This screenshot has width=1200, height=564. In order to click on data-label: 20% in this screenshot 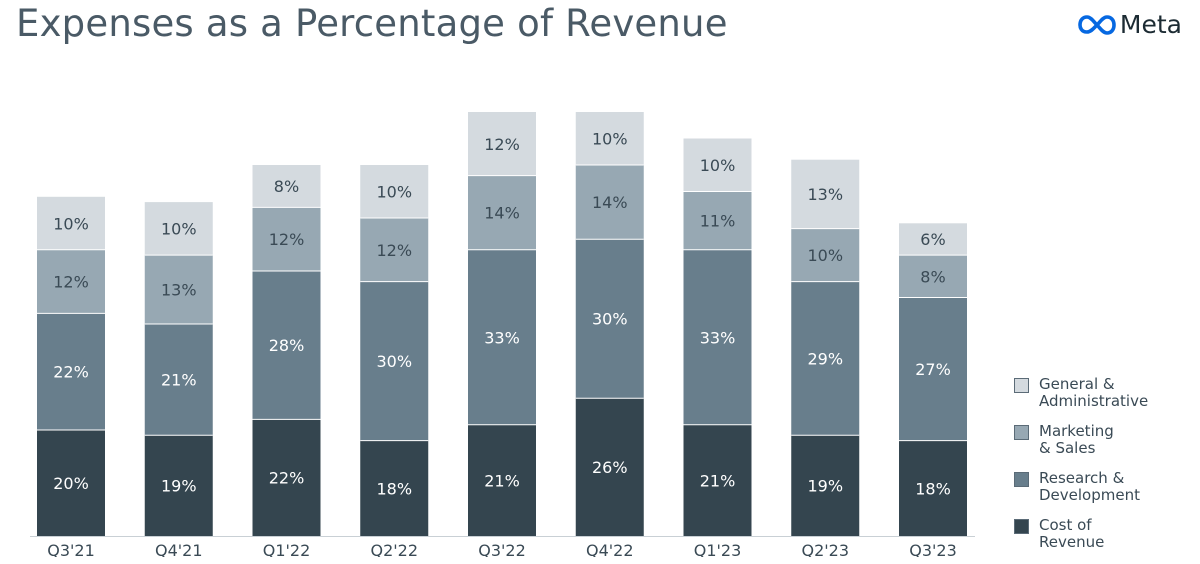, I will do `click(71, 483)`.